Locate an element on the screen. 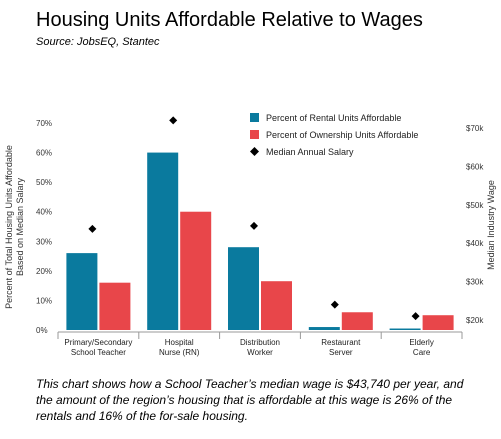 The height and width of the screenshot is (439, 501). legend-swatch-salary is located at coordinates (254, 151).